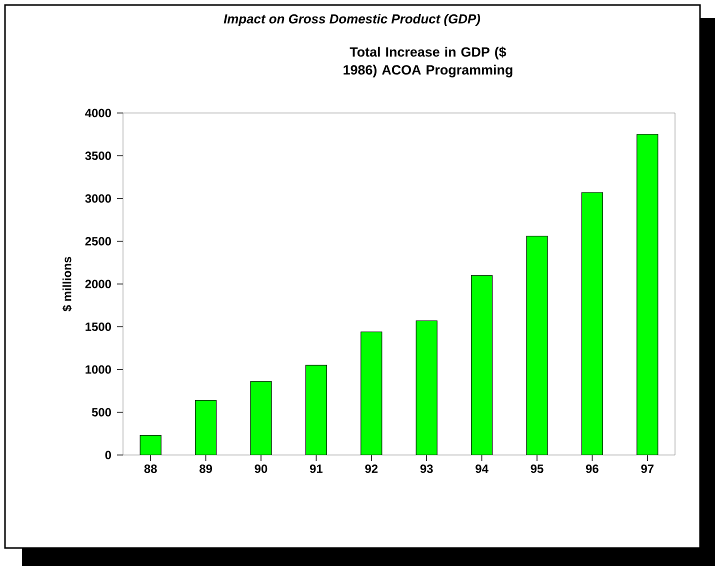 This screenshot has width=715, height=566. What do you see at coordinates (98, 198) in the screenshot?
I see `y-tick-label: 3000` at bounding box center [98, 198].